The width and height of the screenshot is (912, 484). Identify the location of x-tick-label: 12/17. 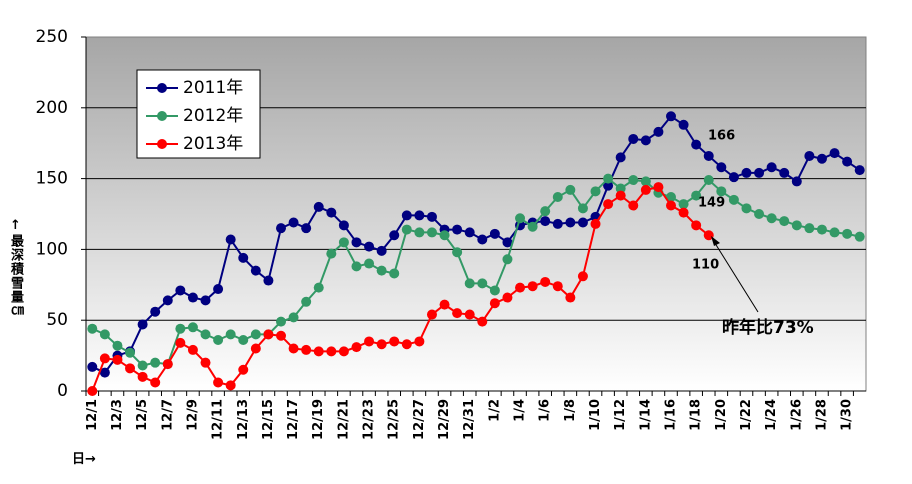
(293, 419).